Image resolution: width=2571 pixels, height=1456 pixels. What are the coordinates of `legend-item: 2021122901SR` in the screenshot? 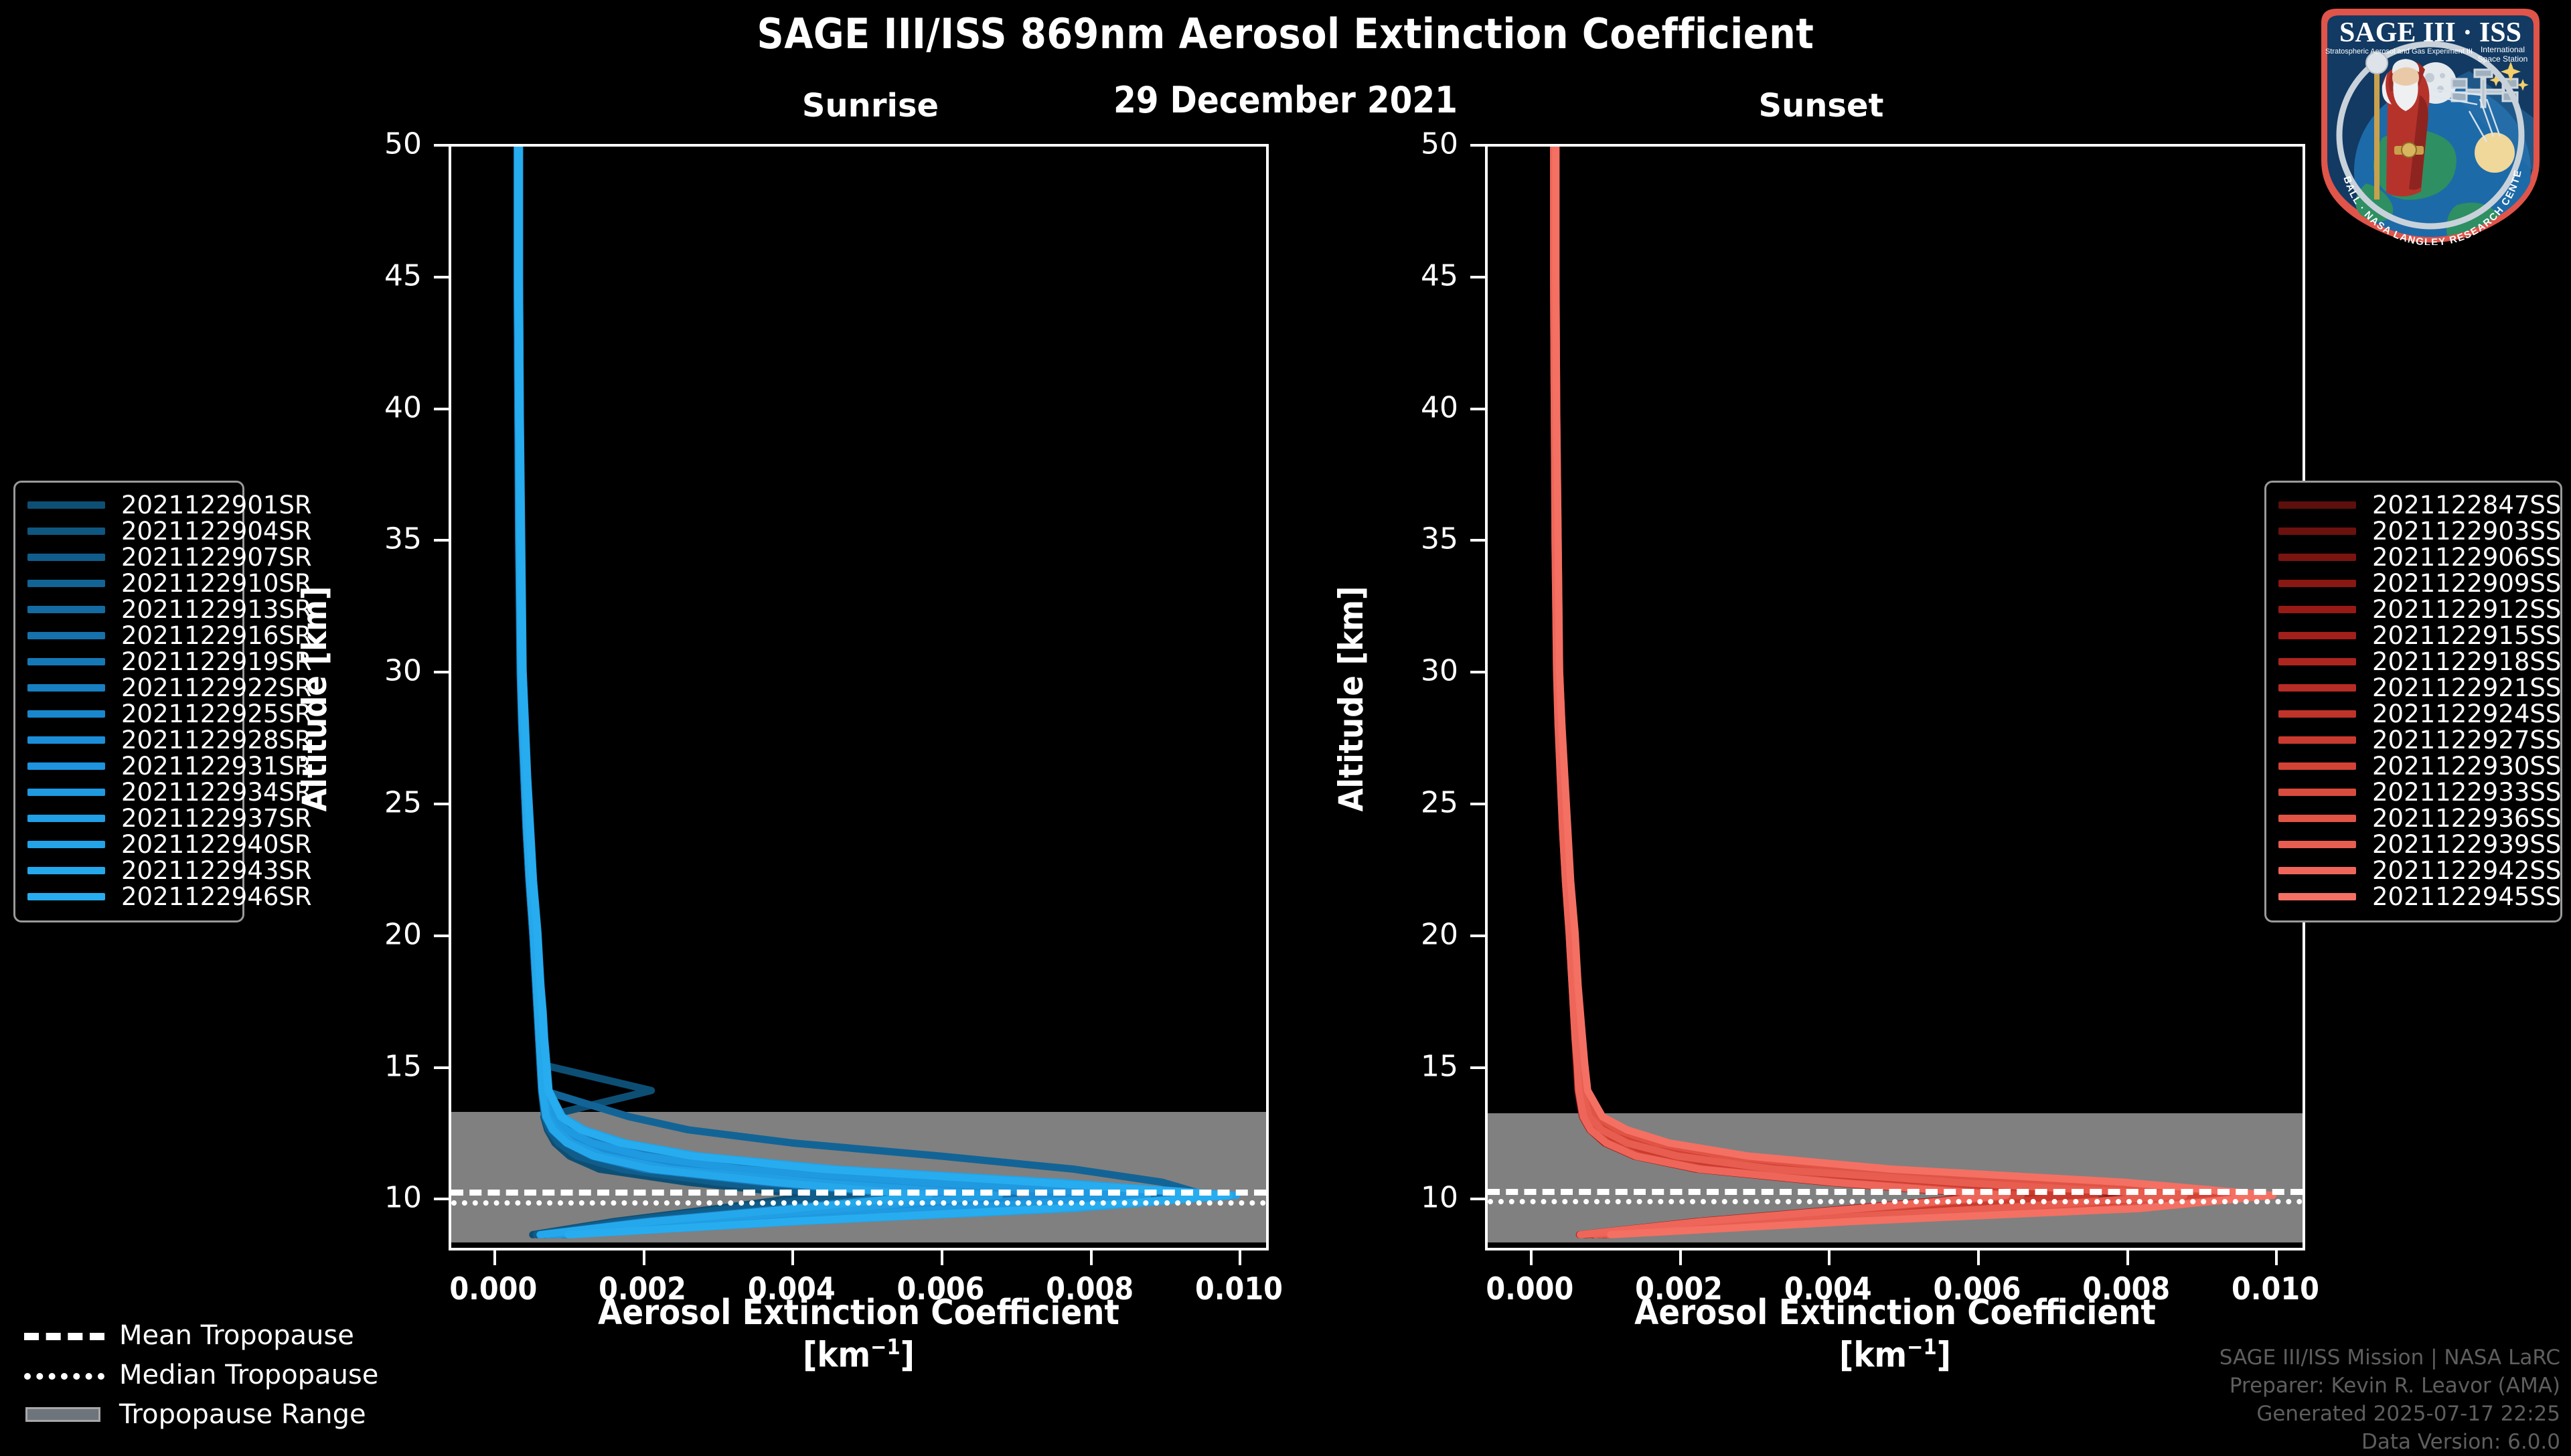 It's located at (169, 505).